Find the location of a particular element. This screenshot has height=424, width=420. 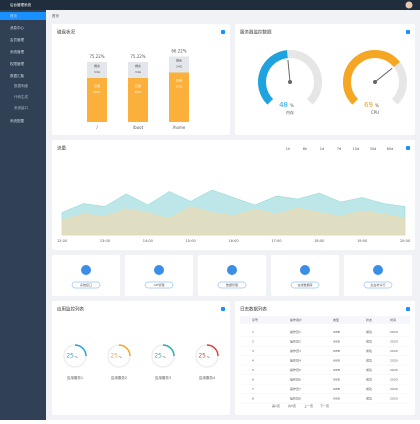

menu-item: 数据汇聚 is located at coordinates (17, 75).